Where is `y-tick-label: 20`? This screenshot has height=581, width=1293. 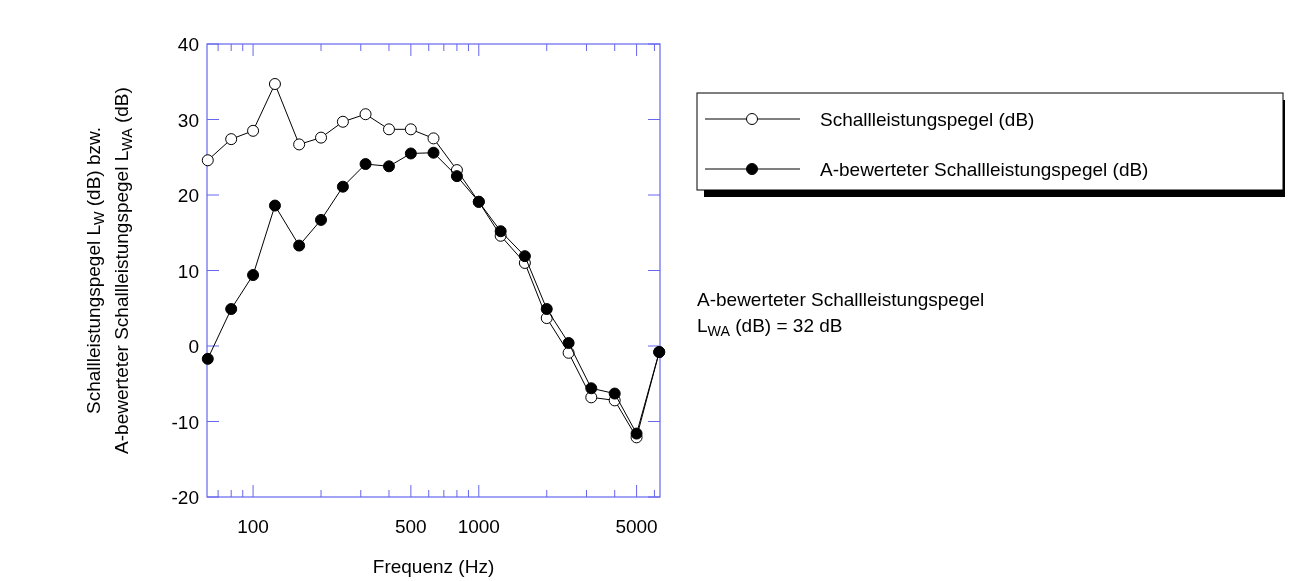 y-tick-label: 20 is located at coordinates (188, 195).